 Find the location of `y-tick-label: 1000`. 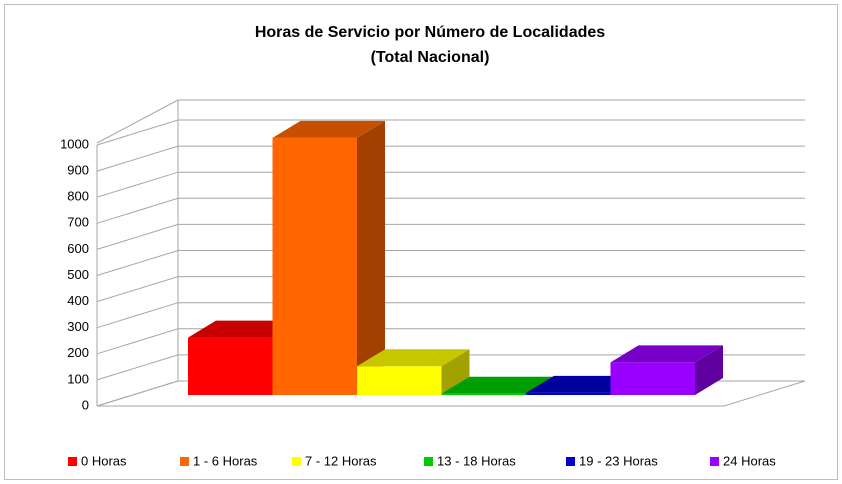

y-tick-label: 1000 is located at coordinates (74, 143).